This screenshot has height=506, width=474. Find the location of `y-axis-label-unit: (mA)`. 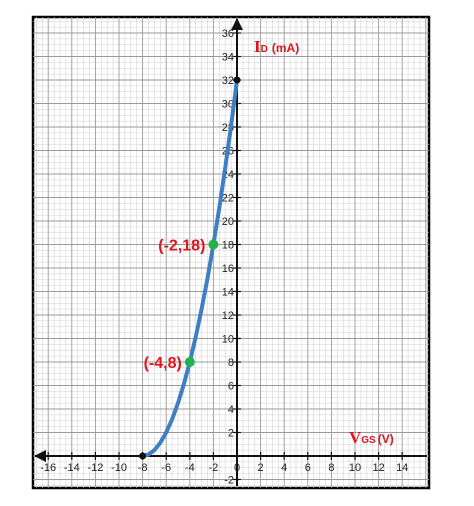

y-axis-label-unit: (mA) is located at coordinates (285, 48).